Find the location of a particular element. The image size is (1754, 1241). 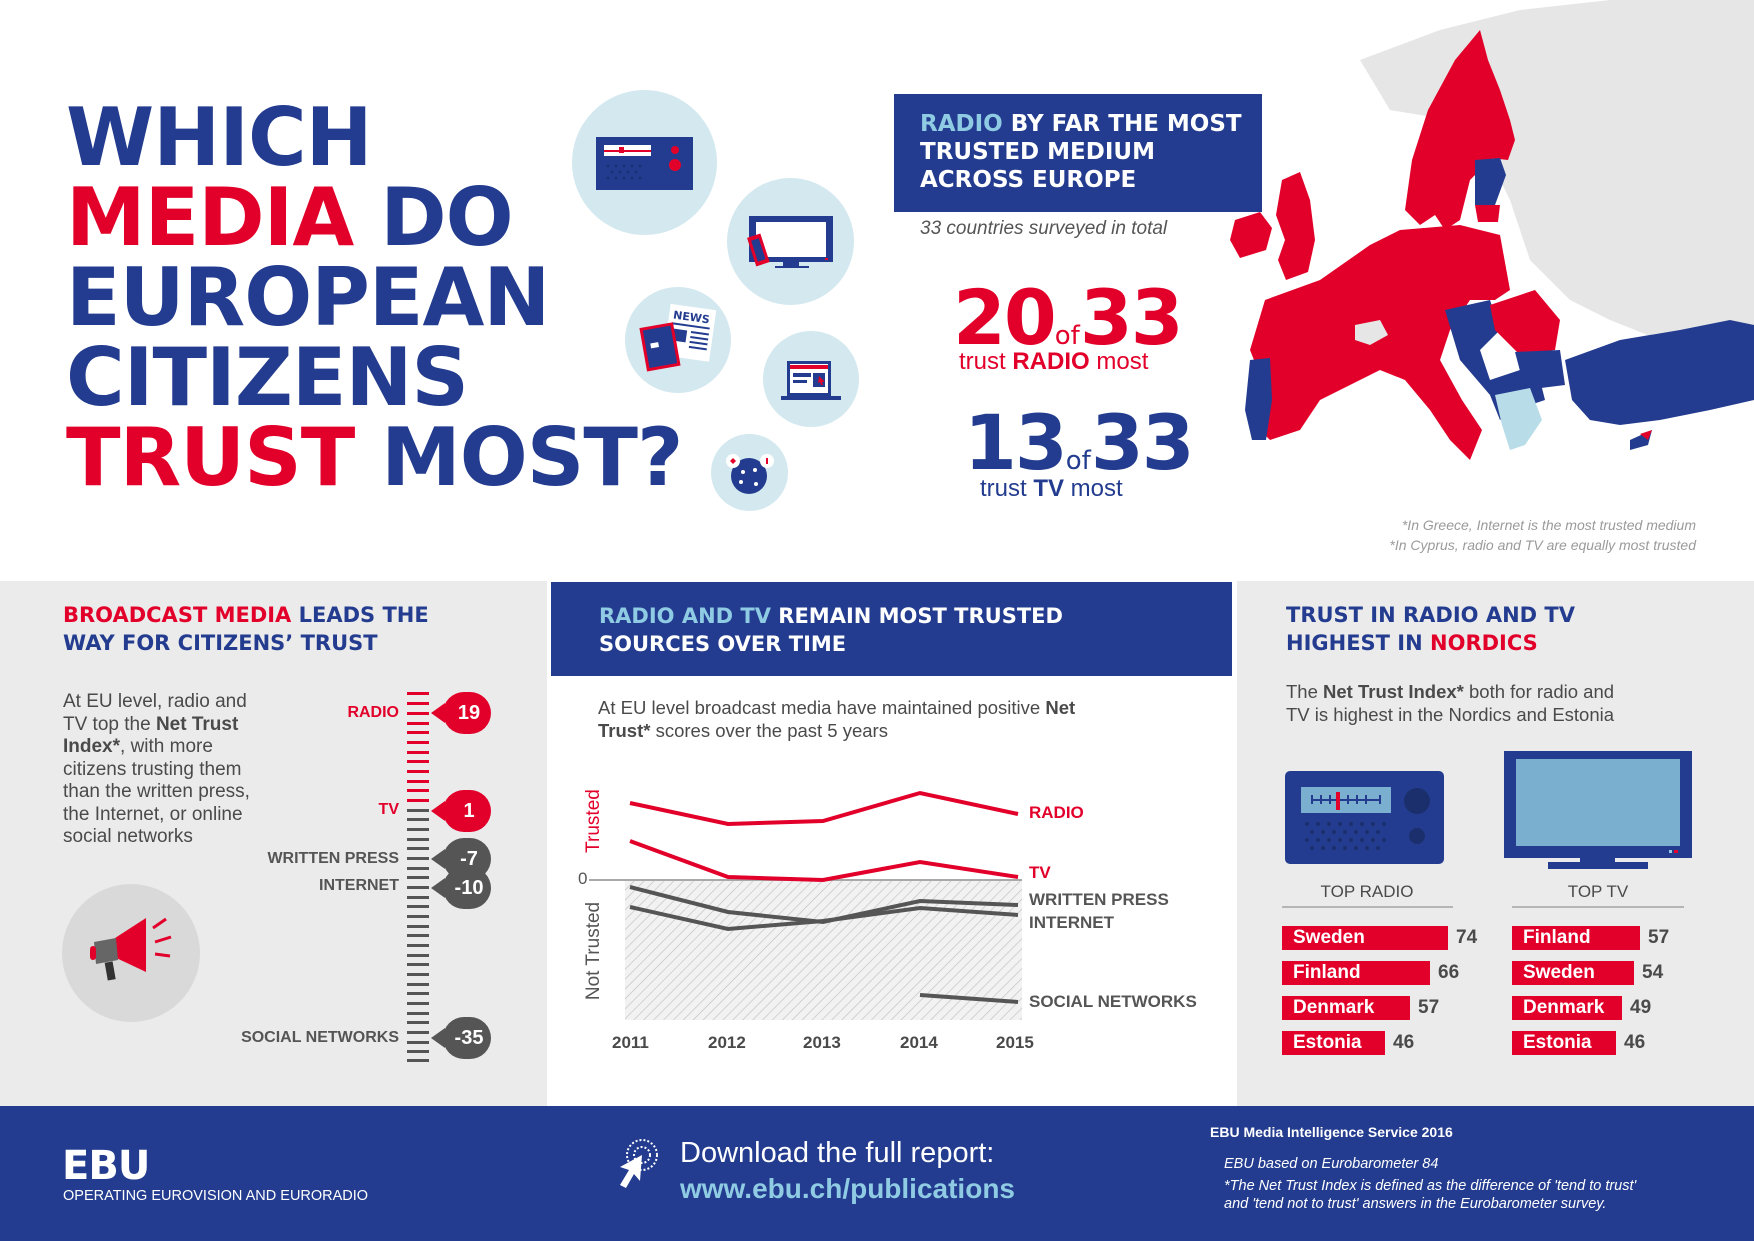

europe-map is located at coordinates (1492, 230).